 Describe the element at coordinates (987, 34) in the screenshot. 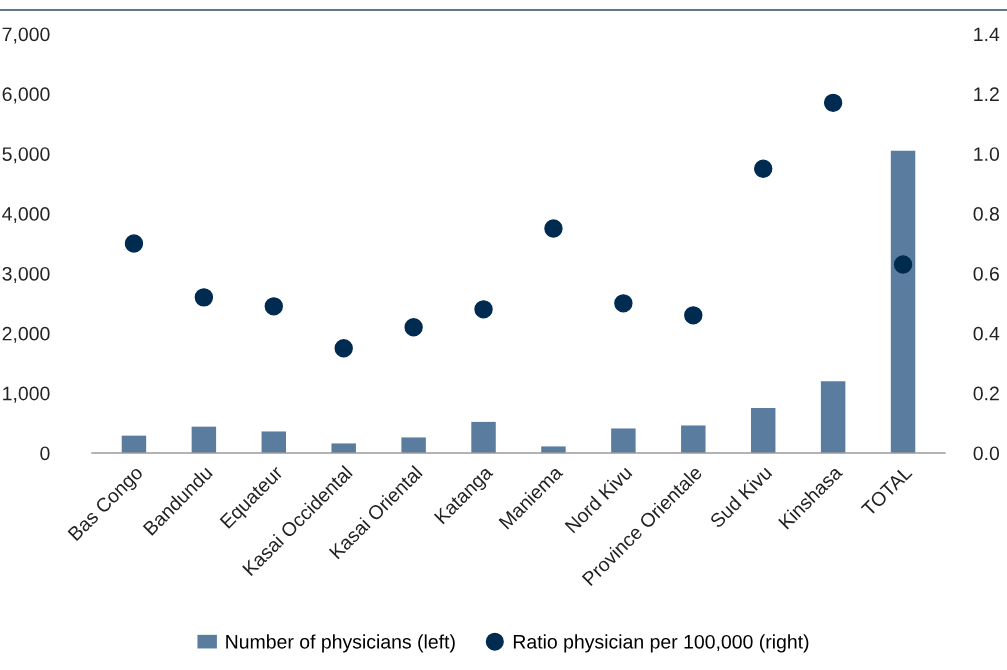

I see `y2-tick-label: 1.4` at that location.